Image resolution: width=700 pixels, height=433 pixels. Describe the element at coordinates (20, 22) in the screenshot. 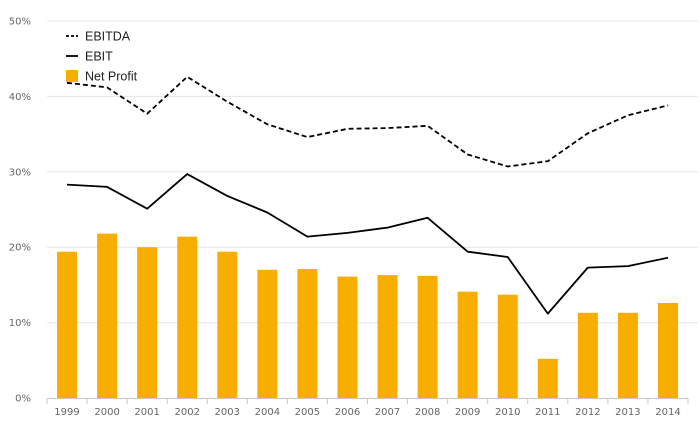

I see `y-tick-label: 50%` at that location.